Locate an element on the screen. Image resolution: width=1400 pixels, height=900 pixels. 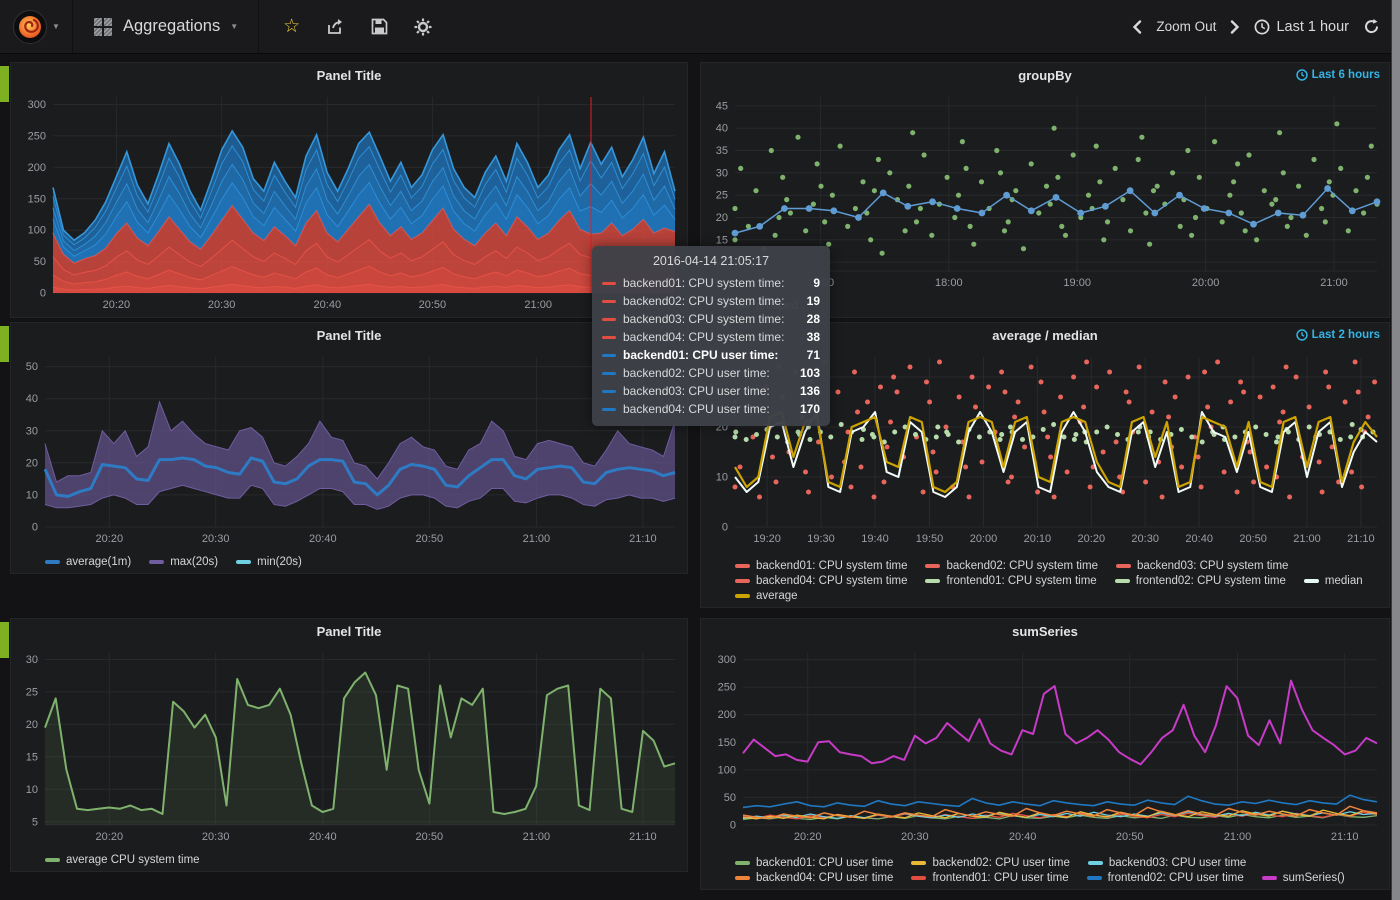
legend-item: backend03: CPU system time is located at coordinates (1201, 566).